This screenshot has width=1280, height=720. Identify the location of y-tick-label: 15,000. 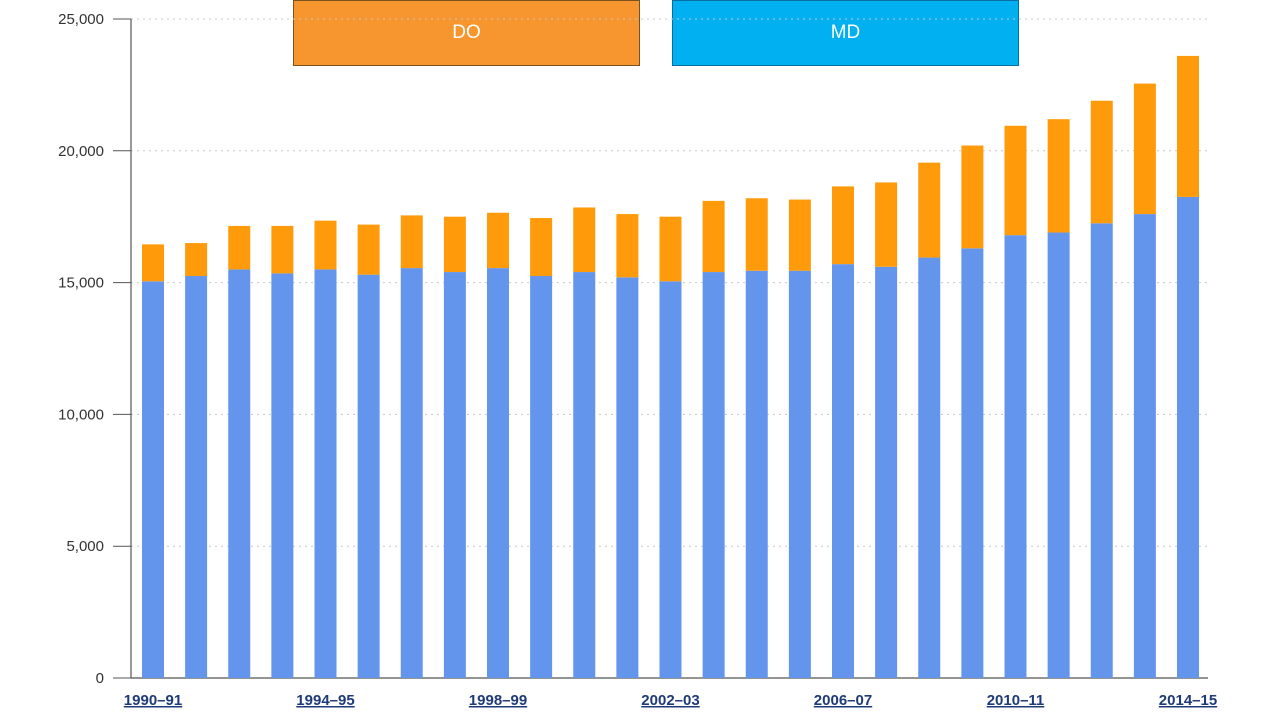
(81, 283).